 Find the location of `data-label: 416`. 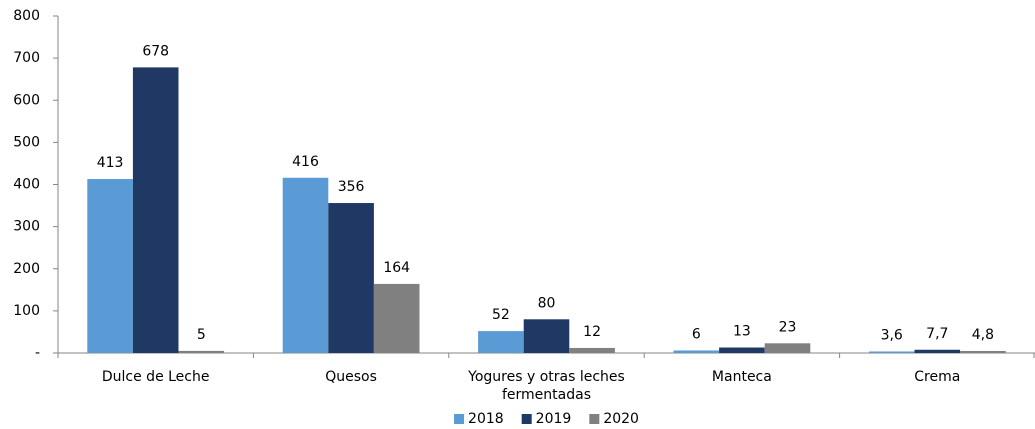

data-label: 416 is located at coordinates (305, 162).